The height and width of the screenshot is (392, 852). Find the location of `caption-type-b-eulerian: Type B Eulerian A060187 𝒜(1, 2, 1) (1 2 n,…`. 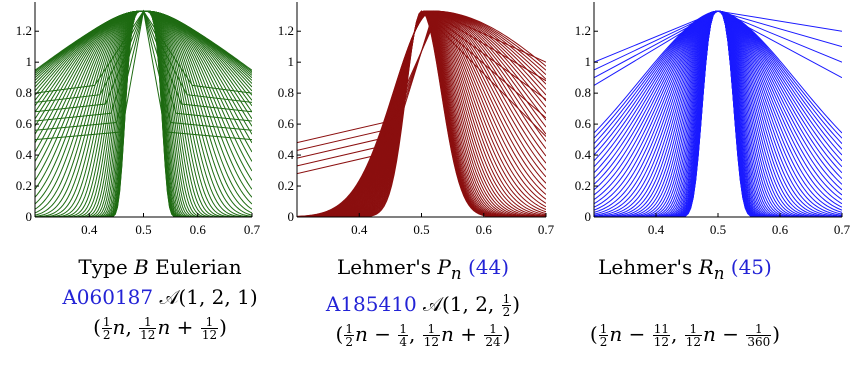

caption-type-b-eulerian: Type B Eulerian A060187 𝒜(1, 2, 1) (1 2 n,… is located at coordinates (160, 297).